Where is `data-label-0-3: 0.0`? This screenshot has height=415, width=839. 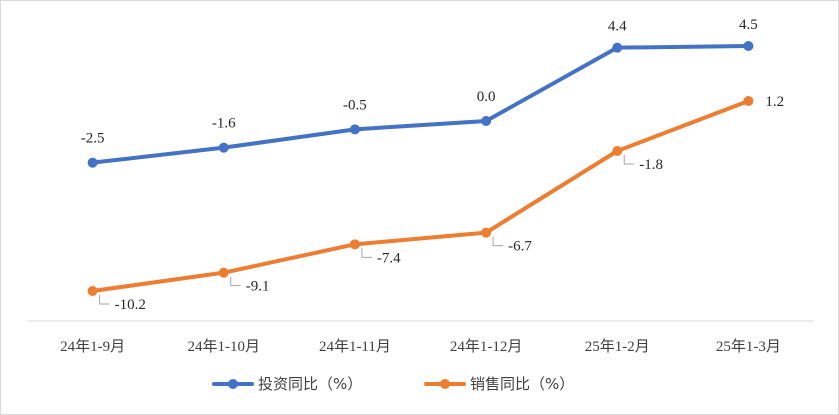 data-label-0-3: 0.0 is located at coordinates (486, 97).